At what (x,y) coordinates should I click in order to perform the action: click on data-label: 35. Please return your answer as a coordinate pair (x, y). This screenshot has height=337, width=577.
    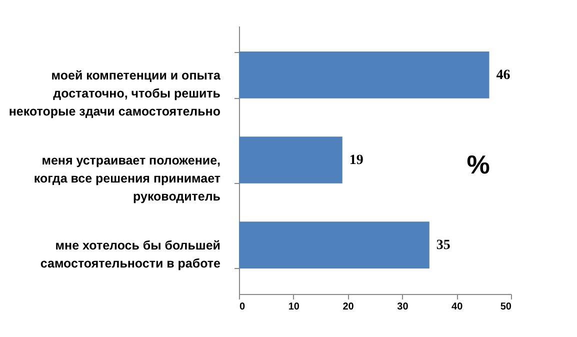
    Looking at the image, I should click on (443, 246).